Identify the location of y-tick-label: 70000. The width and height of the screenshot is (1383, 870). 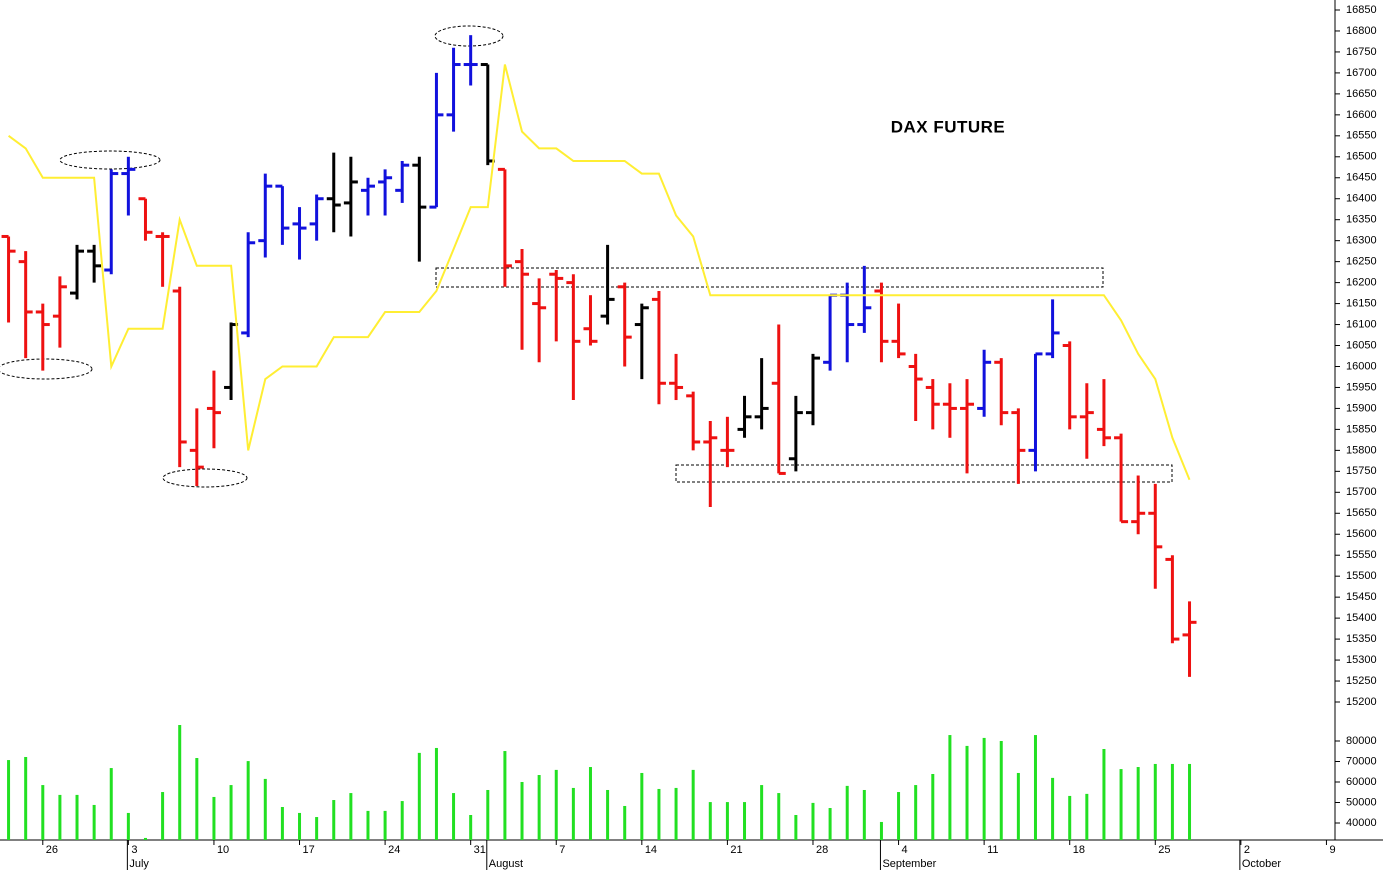
(1361, 761).